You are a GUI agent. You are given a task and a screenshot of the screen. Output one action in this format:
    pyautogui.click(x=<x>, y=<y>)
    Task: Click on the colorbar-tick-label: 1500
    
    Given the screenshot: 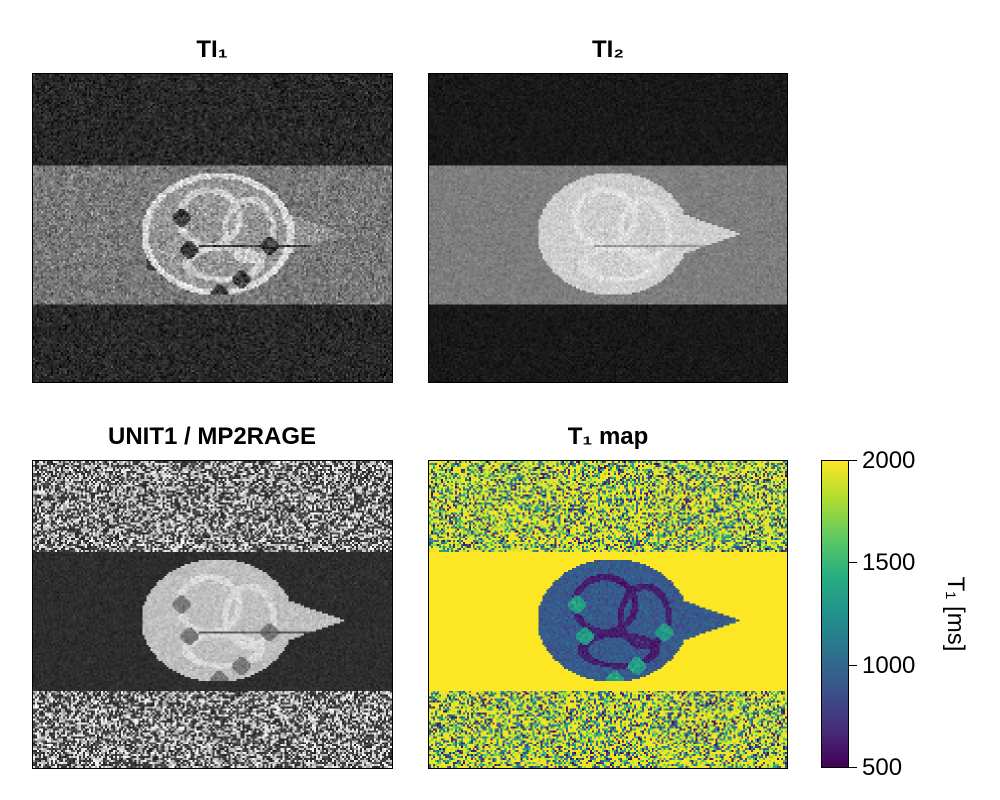 What is the action you would take?
    pyautogui.click(x=889, y=562)
    